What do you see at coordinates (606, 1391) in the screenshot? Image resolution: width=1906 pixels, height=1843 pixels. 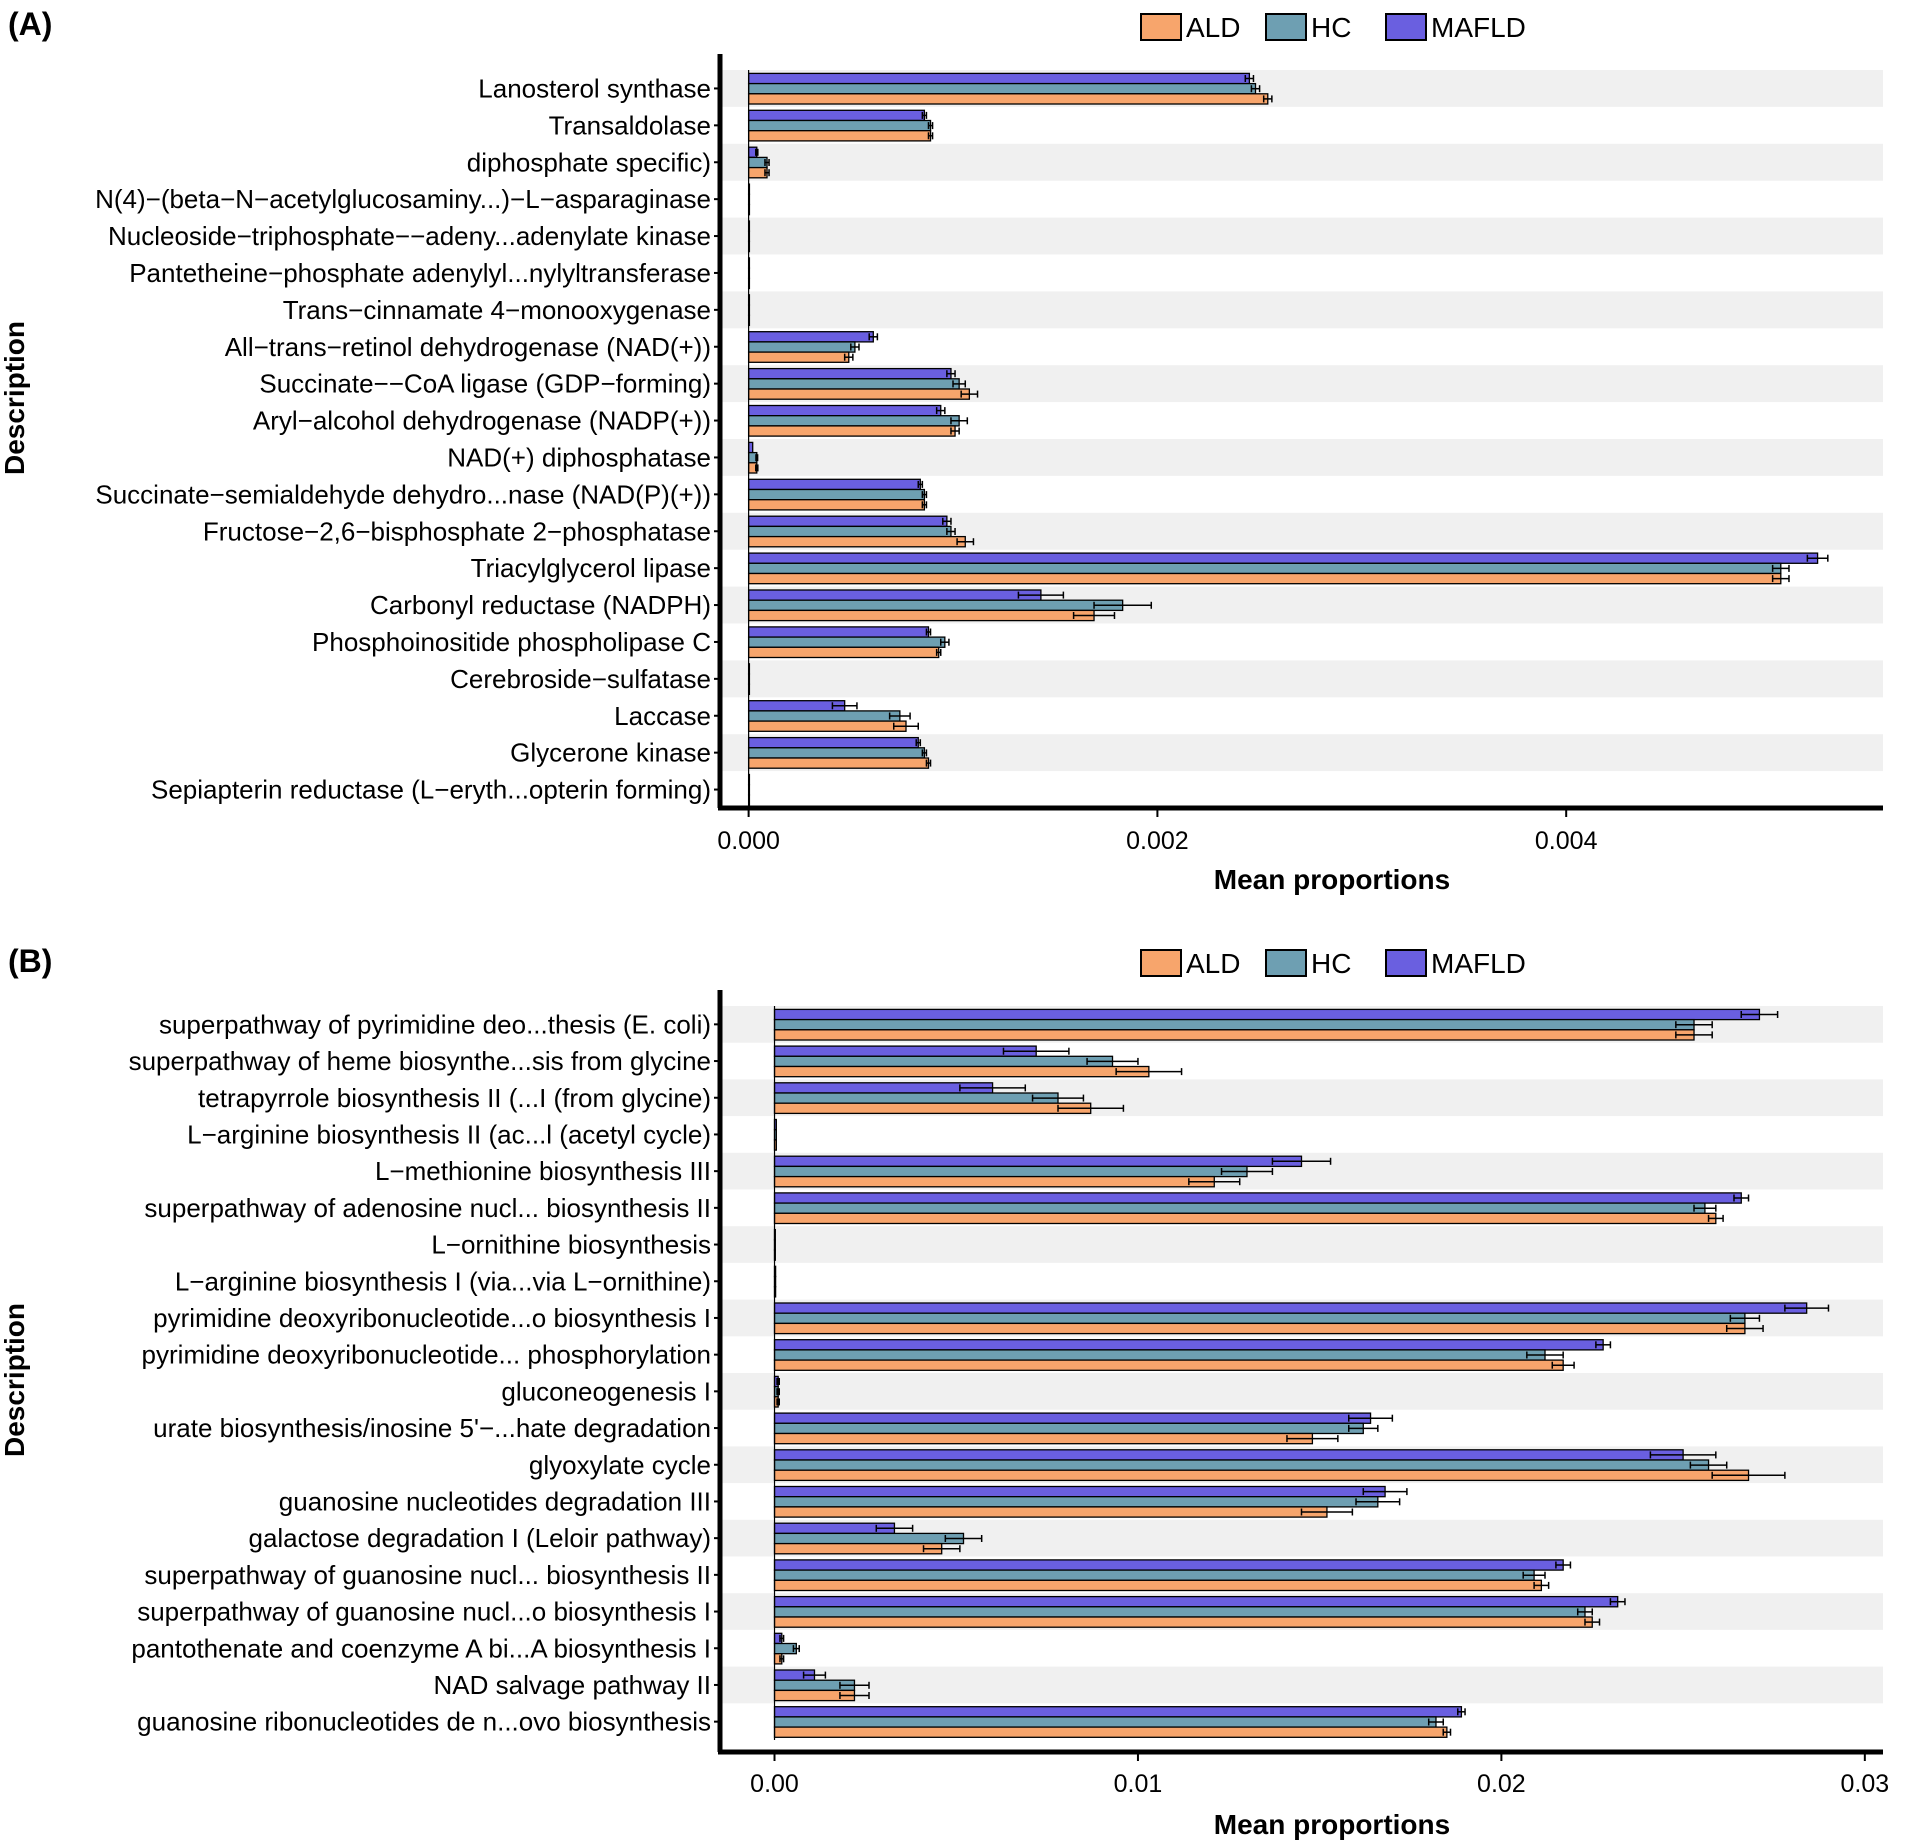 I see `category-label: gluconeogenesis I` at bounding box center [606, 1391].